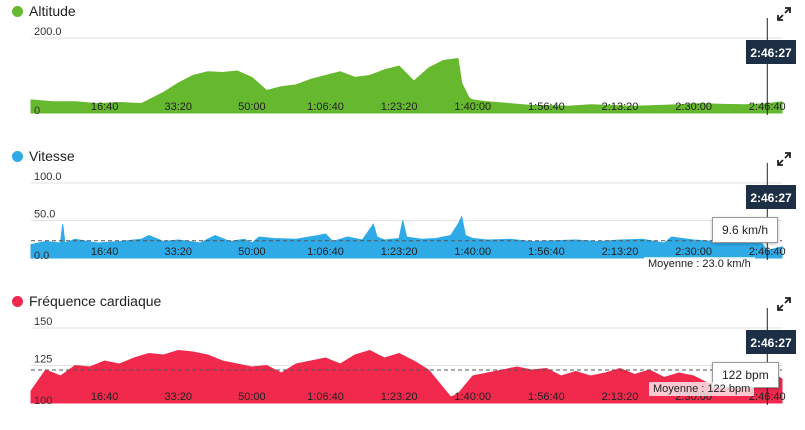 The image size is (805, 430). I want to click on speed-y-tick-label: 100.0, so click(48, 177).